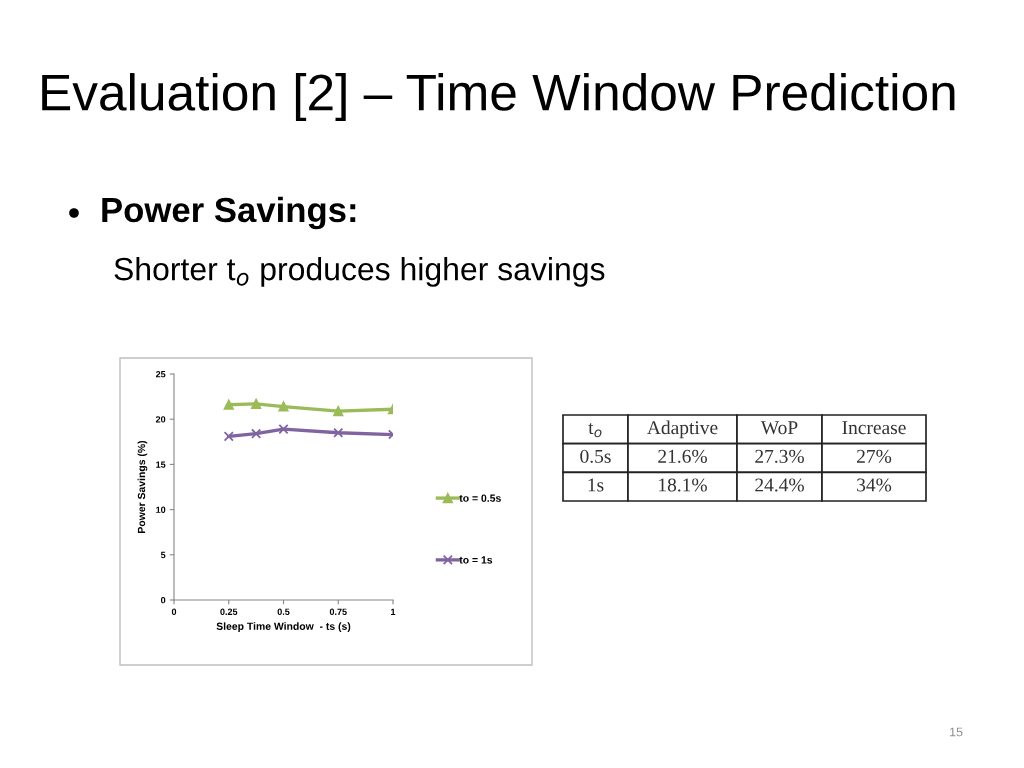 The width and height of the screenshot is (1024, 768). What do you see at coordinates (498, 97) in the screenshot?
I see `text: Evaluation [2] – Time Window Prediction` at bounding box center [498, 97].